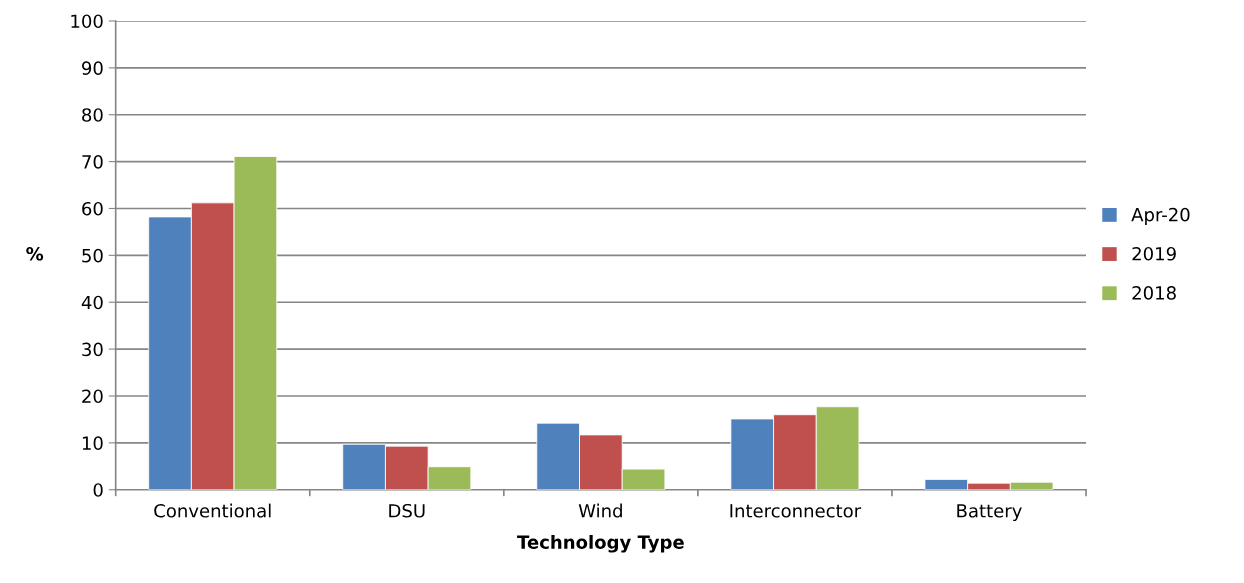  What do you see at coordinates (87, 21) in the screenshot?
I see `y-tick-label: 100` at bounding box center [87, 21].